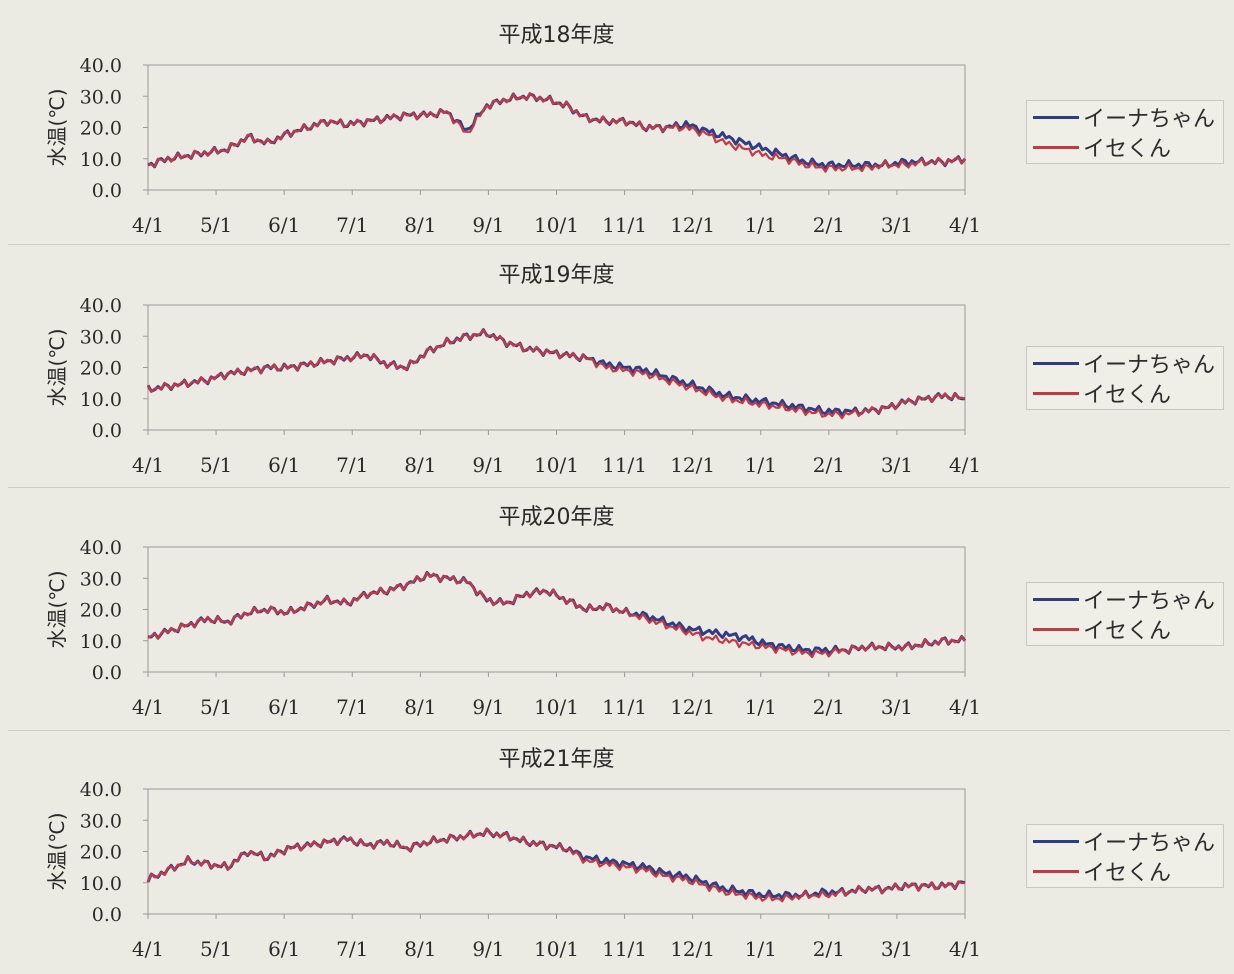 The height and width of the screenshot is (974, 1234). I want to click on chart-title: 平成21年度, so click(557, 759).